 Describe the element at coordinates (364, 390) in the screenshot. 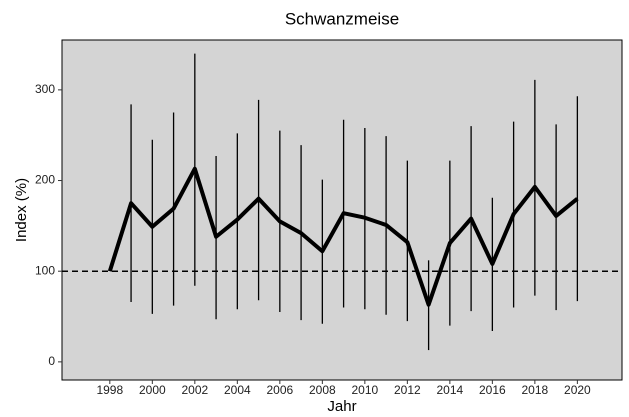

I see `x-tick-label: 2010` at that location.